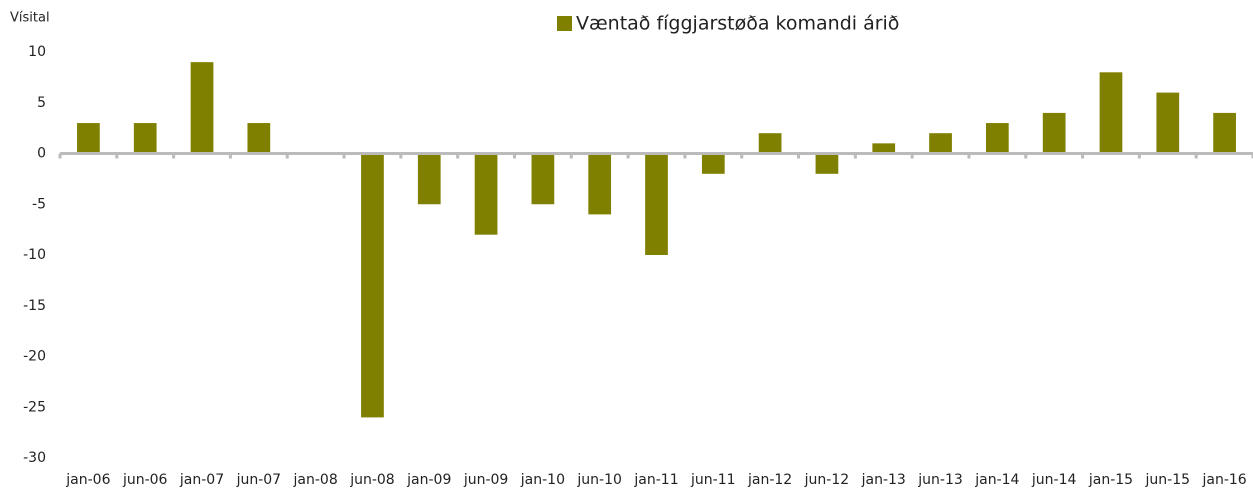 The width and height of the screenshot is (1253, 494). Describe the element at coordinates (145, 480) in the screenshot. I see `x-tick-label: jun-06` at that location.